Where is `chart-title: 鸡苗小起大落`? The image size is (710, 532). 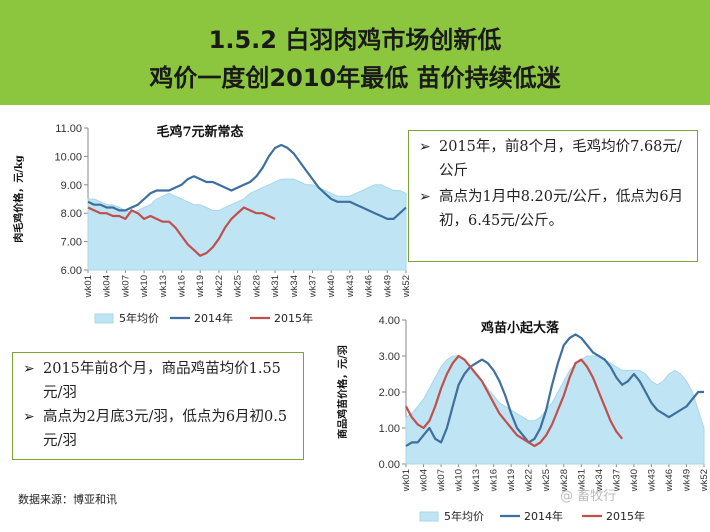 chart-title: 鸡苗小起大落 is located at coordinates (520, 328).